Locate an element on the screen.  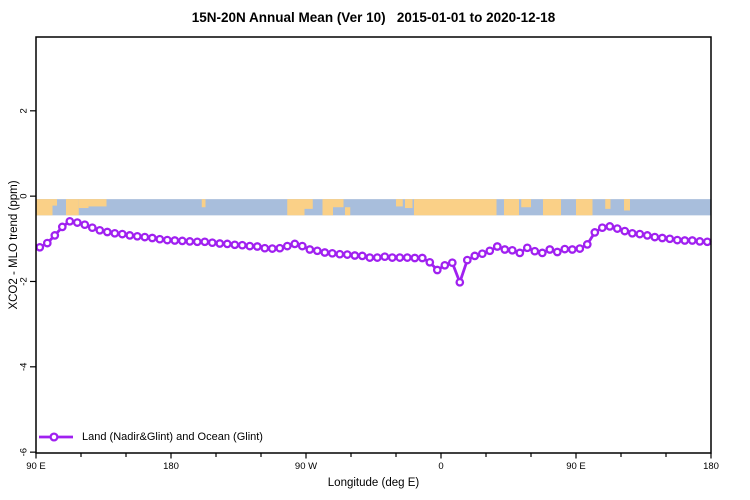
series-line is located at coordinates (373, 251).